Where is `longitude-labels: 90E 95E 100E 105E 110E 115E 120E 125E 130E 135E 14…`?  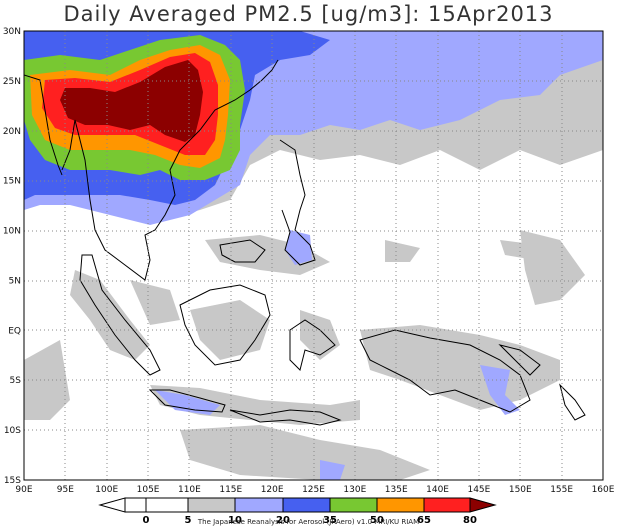
longitude-labels: 90E 95E 100E 105E 110E 115E 120E 125E 130E 135E 14… is located at coordinates (314, 490).